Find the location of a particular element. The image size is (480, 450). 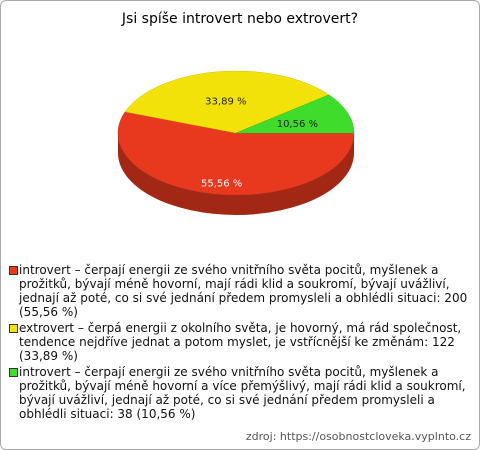

data-label: 10,56 % is located at coordinates (297, 124).